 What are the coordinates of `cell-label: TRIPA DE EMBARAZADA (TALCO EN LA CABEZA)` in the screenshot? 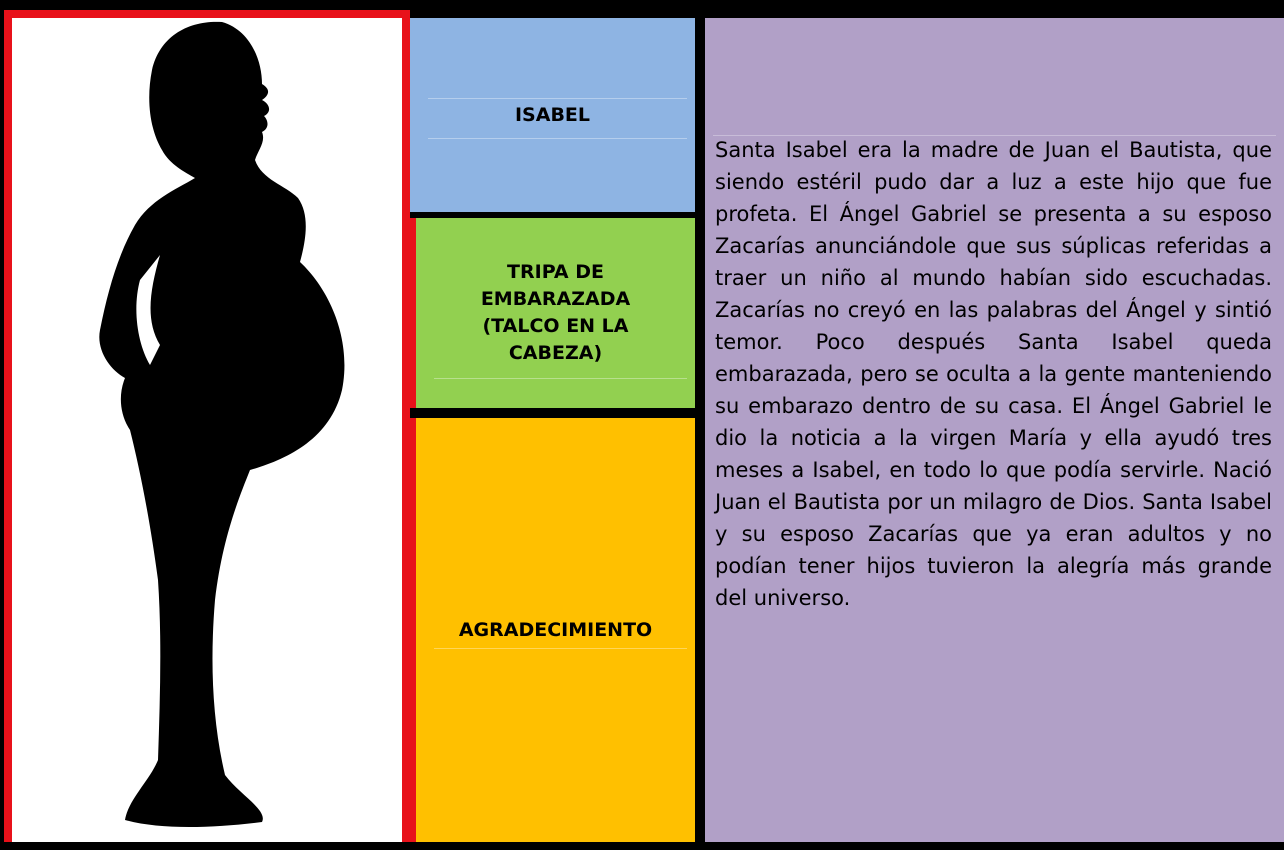 It's located at (555, 312).